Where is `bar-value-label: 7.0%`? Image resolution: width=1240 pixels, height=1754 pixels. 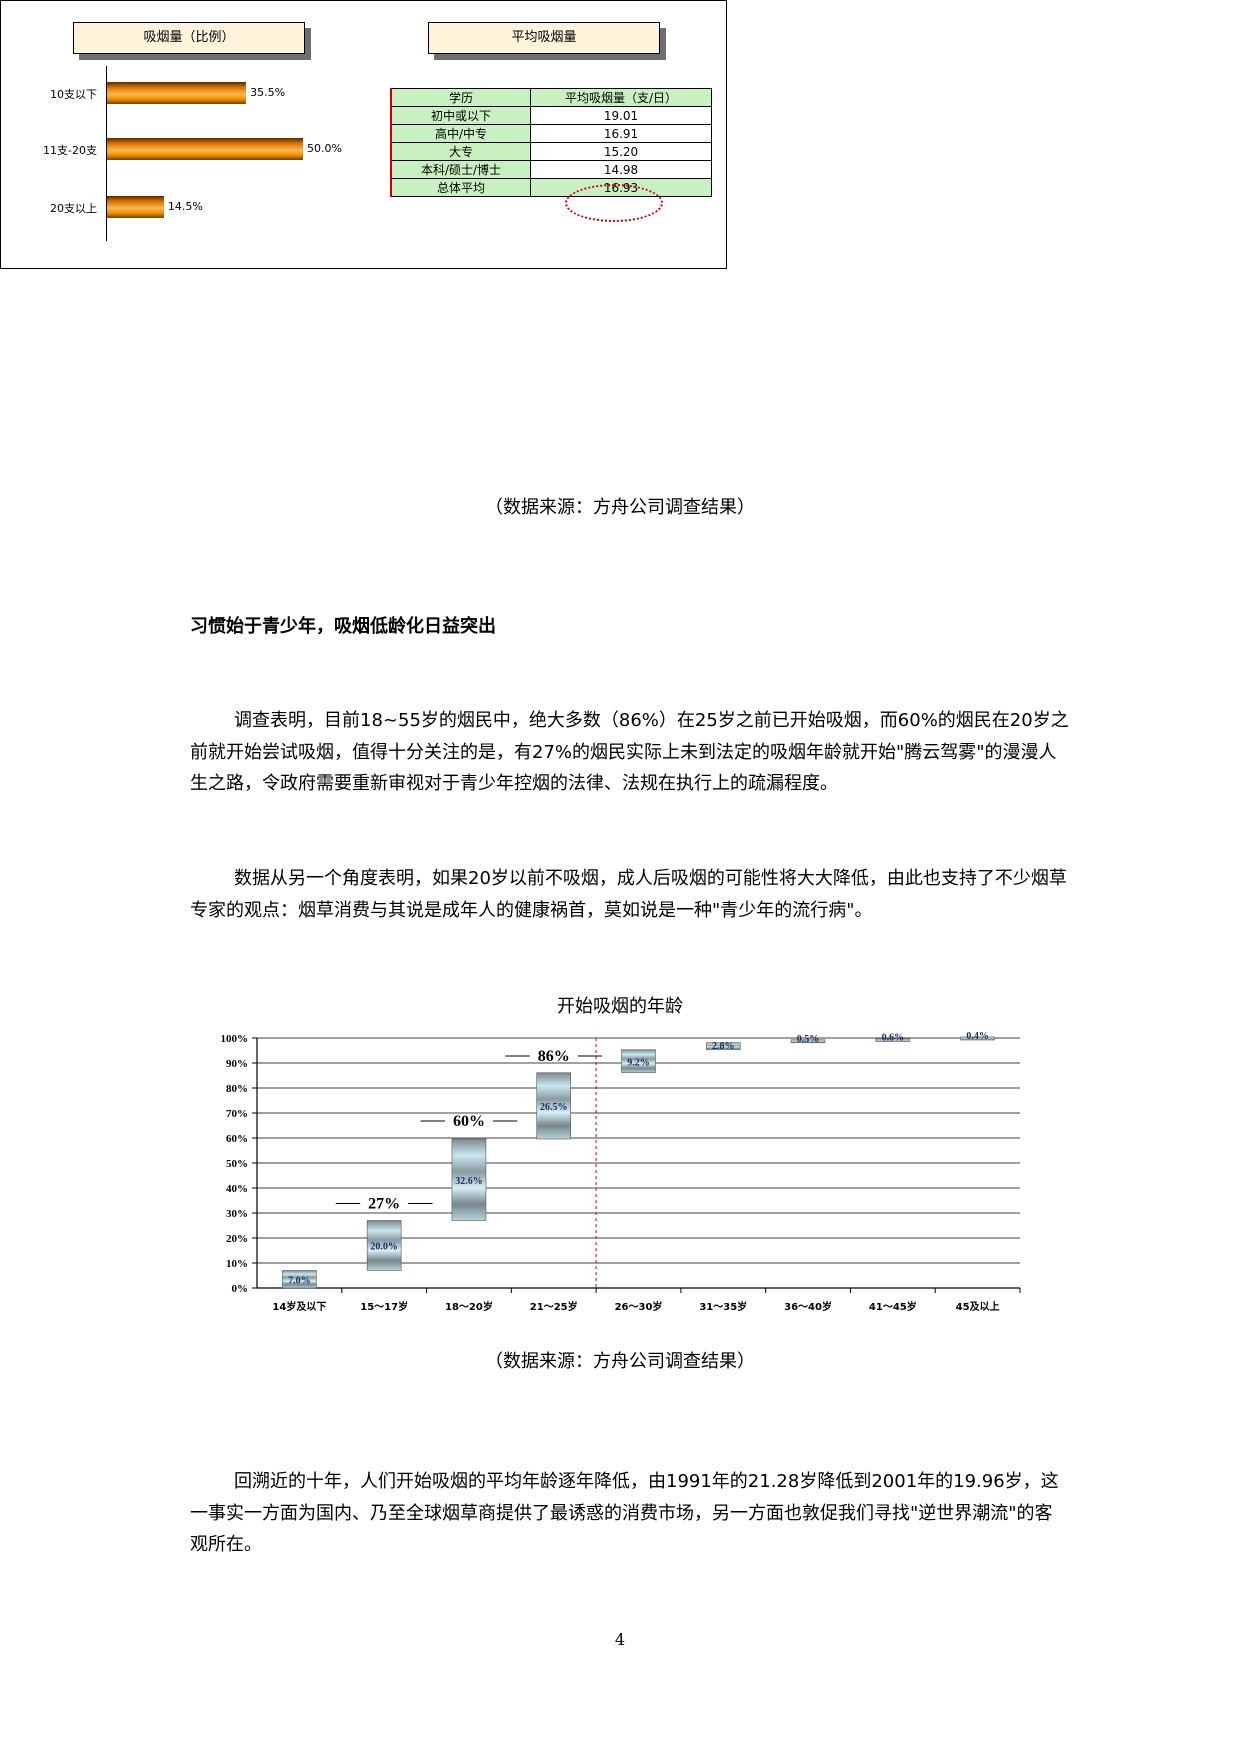
bar-value-label: 7.0% is located at coordinates (299, 1280).